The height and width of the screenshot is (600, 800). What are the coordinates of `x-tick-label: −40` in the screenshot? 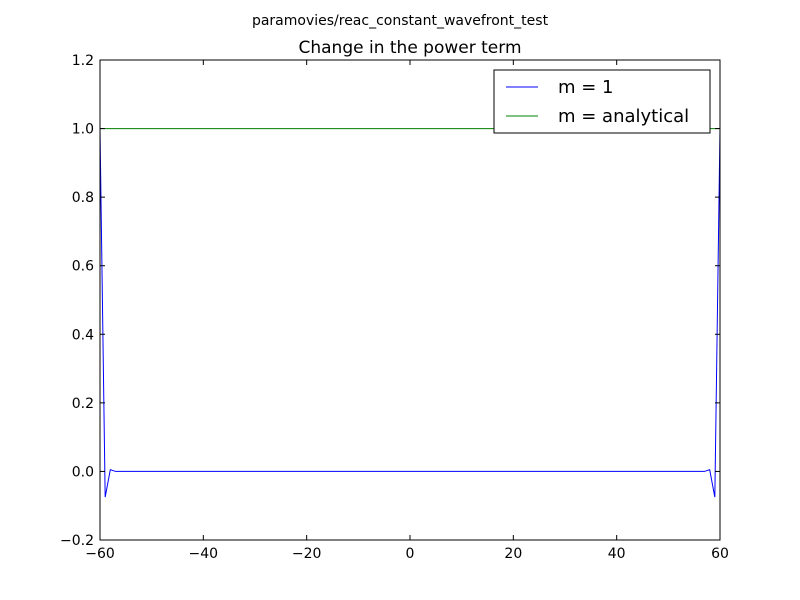 It's located at (204, 554).